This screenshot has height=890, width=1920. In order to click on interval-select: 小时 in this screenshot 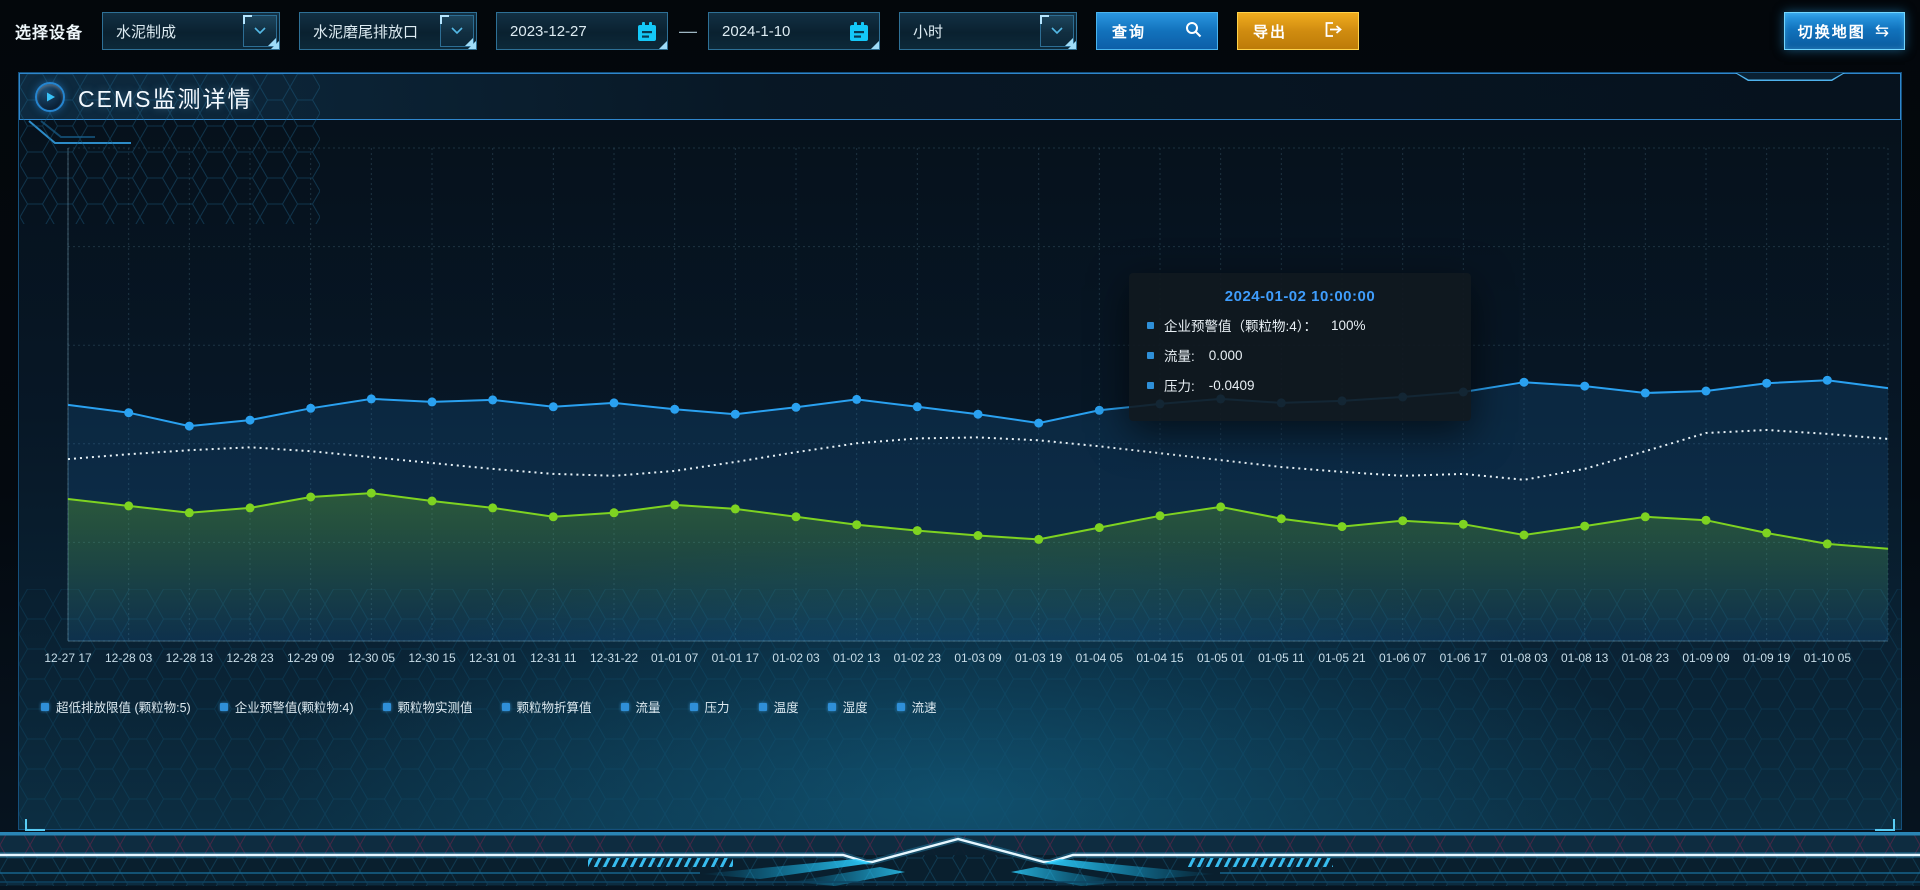, I will do `click(988, 31)`.